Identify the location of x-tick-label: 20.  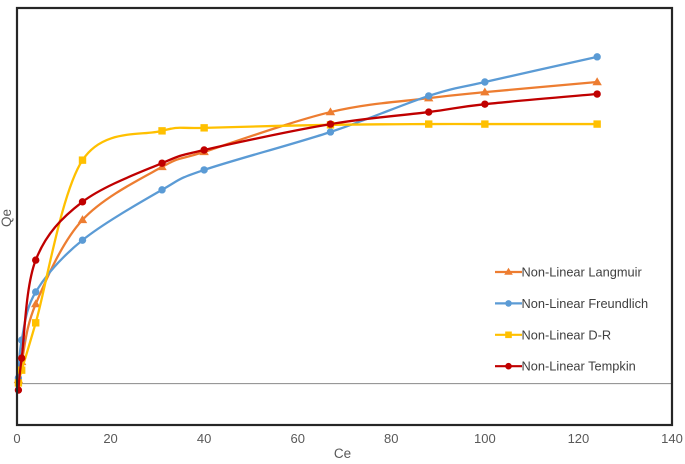
(110, 438).